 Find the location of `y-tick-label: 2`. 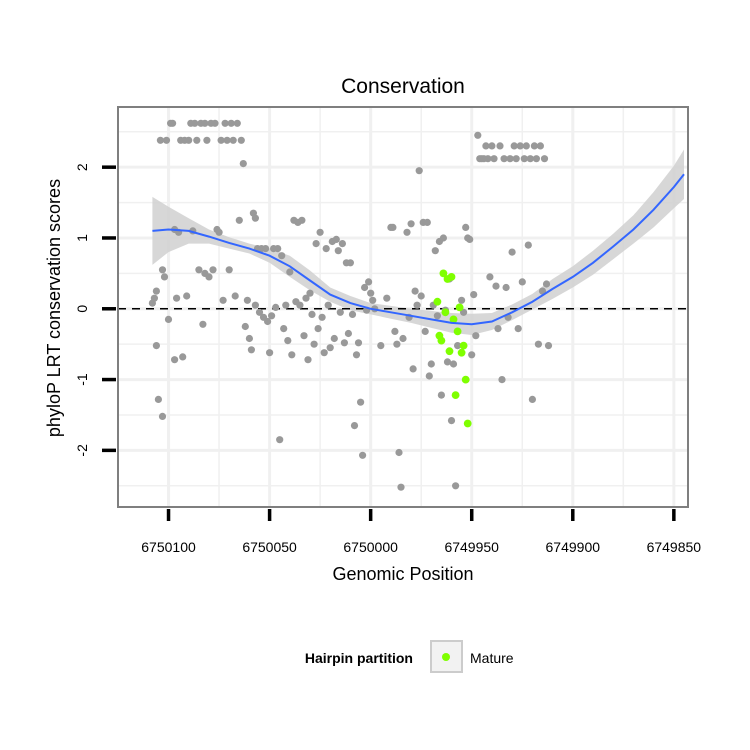

y-tick-label: 2 is located at coordinates (82, 167).